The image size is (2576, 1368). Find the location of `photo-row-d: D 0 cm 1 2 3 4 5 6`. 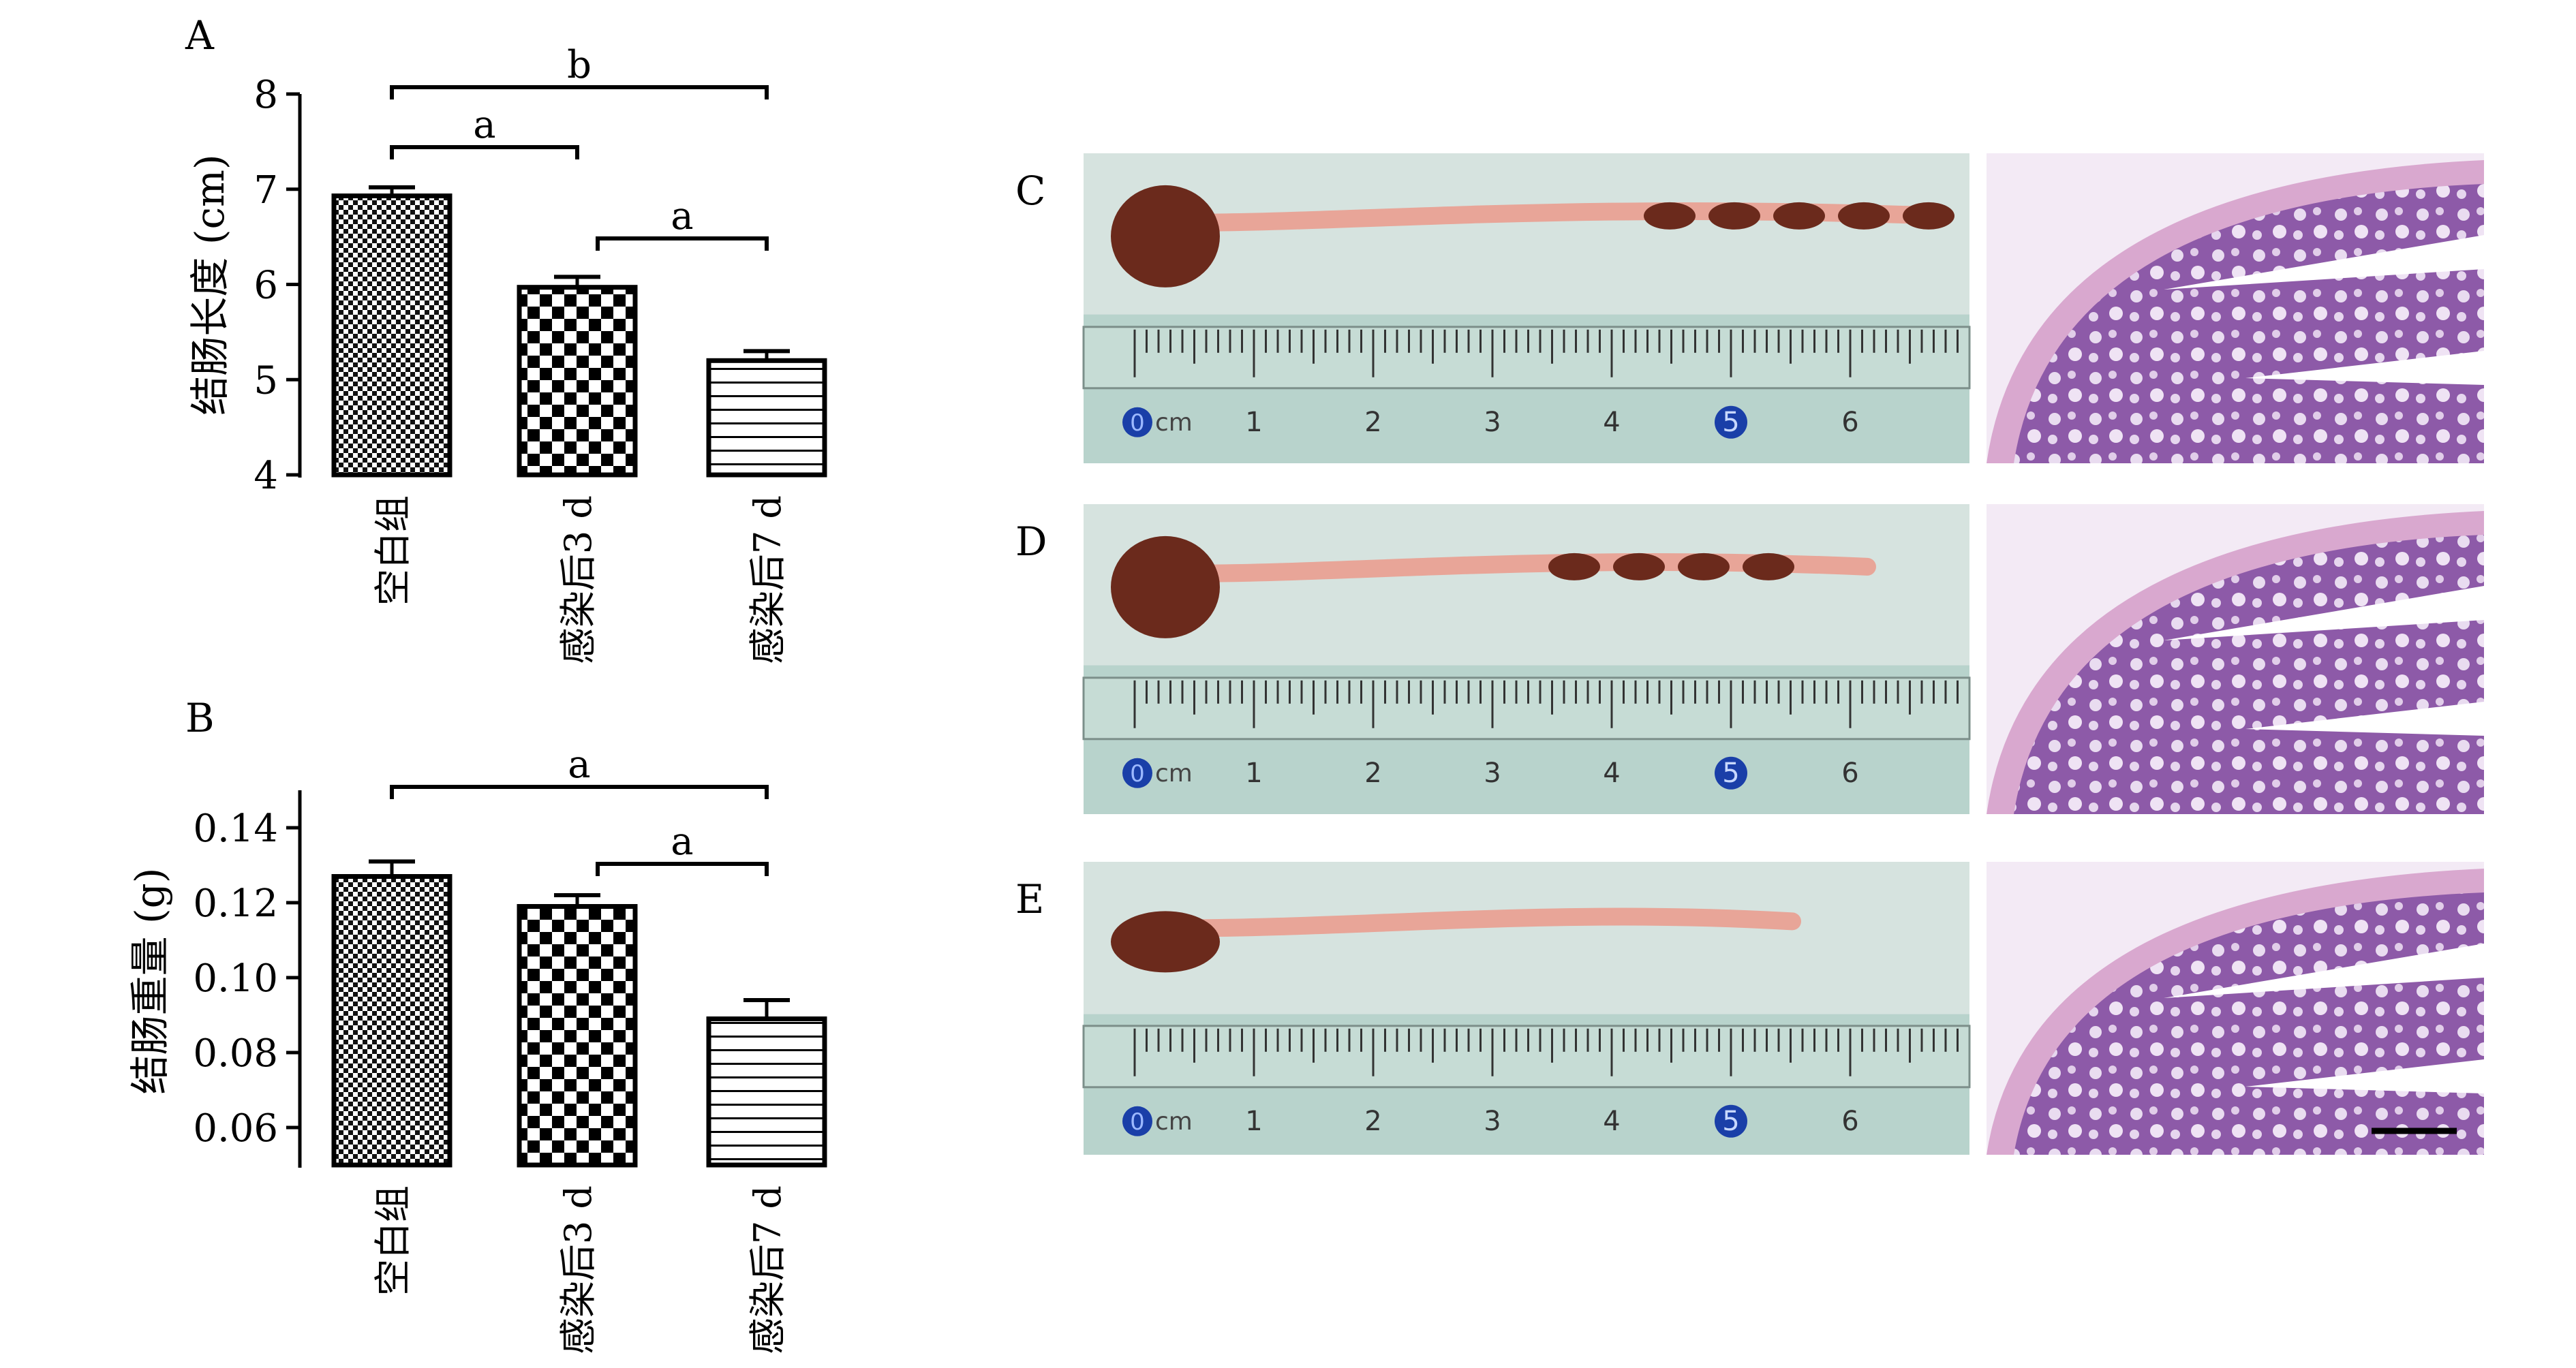

photo-row-d: D 0 cm 1 2 3 4 5 6 is located at coordinates (1750, 659).